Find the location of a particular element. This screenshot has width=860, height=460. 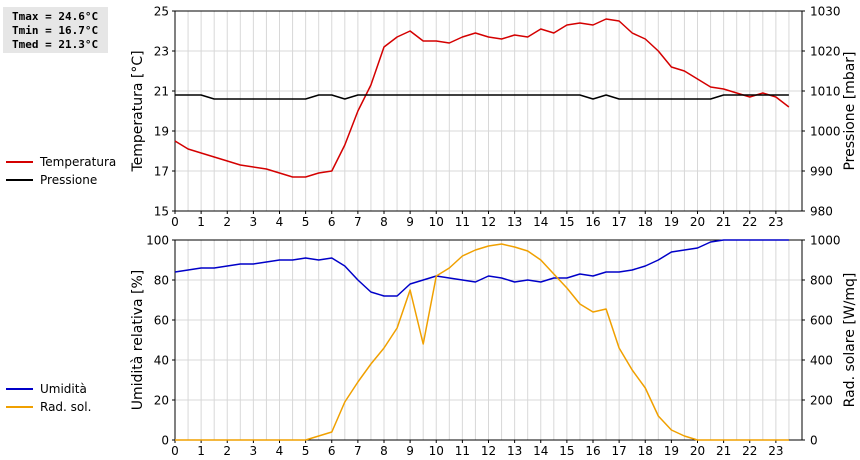

y2-tick-label: 990 is located at coordinates (821, 172).